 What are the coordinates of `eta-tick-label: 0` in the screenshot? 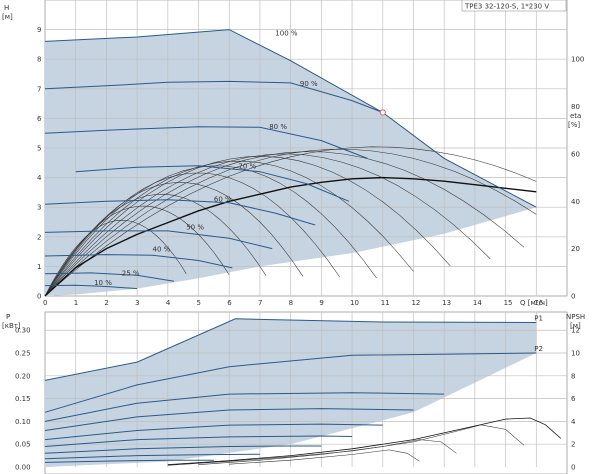 It's located at (573, 297).